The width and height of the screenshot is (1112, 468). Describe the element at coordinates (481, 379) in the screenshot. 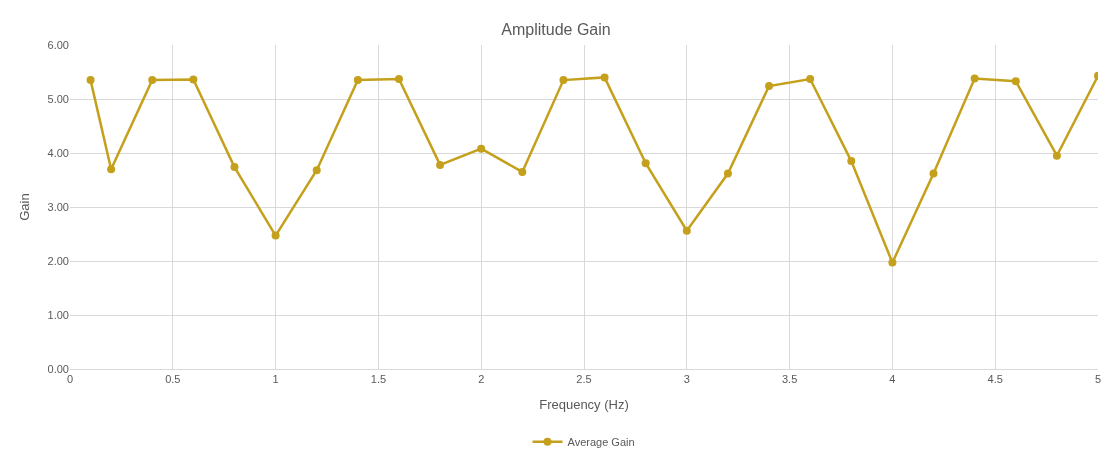

I see `x-tick-label: 2` at that location.